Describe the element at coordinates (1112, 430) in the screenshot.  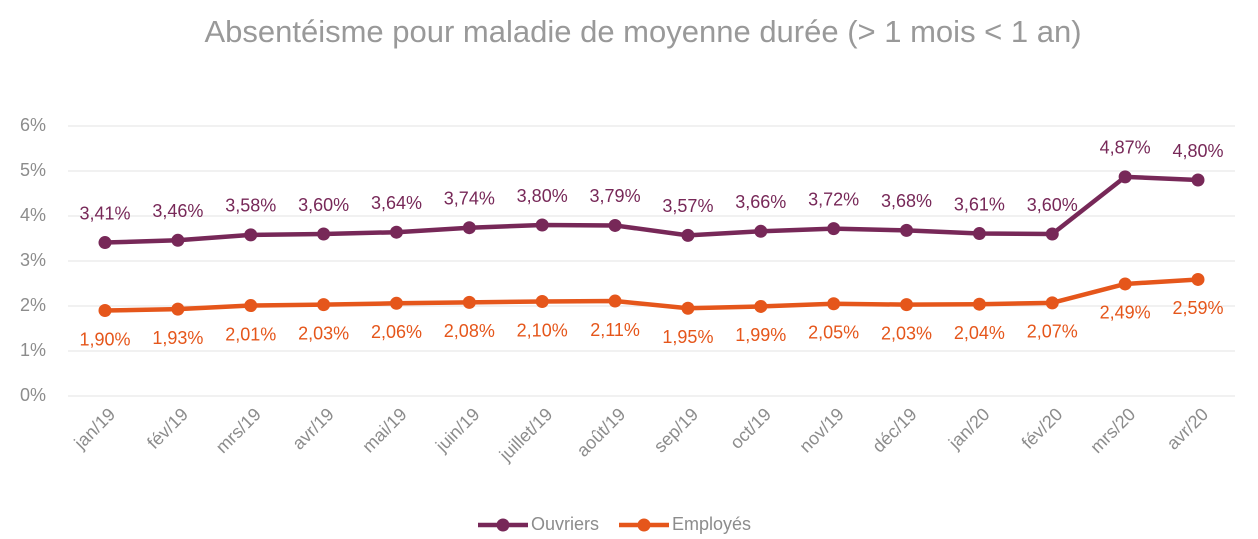
I see `x-tick-label: mrs/20` at that location.